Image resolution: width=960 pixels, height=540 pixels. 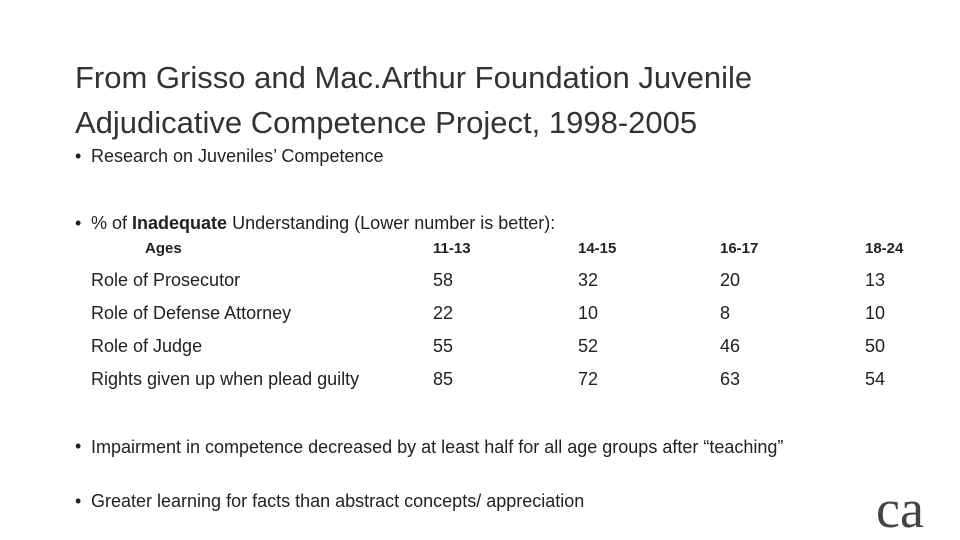 I want to click on cell: 32, so click(x=588, y=280).